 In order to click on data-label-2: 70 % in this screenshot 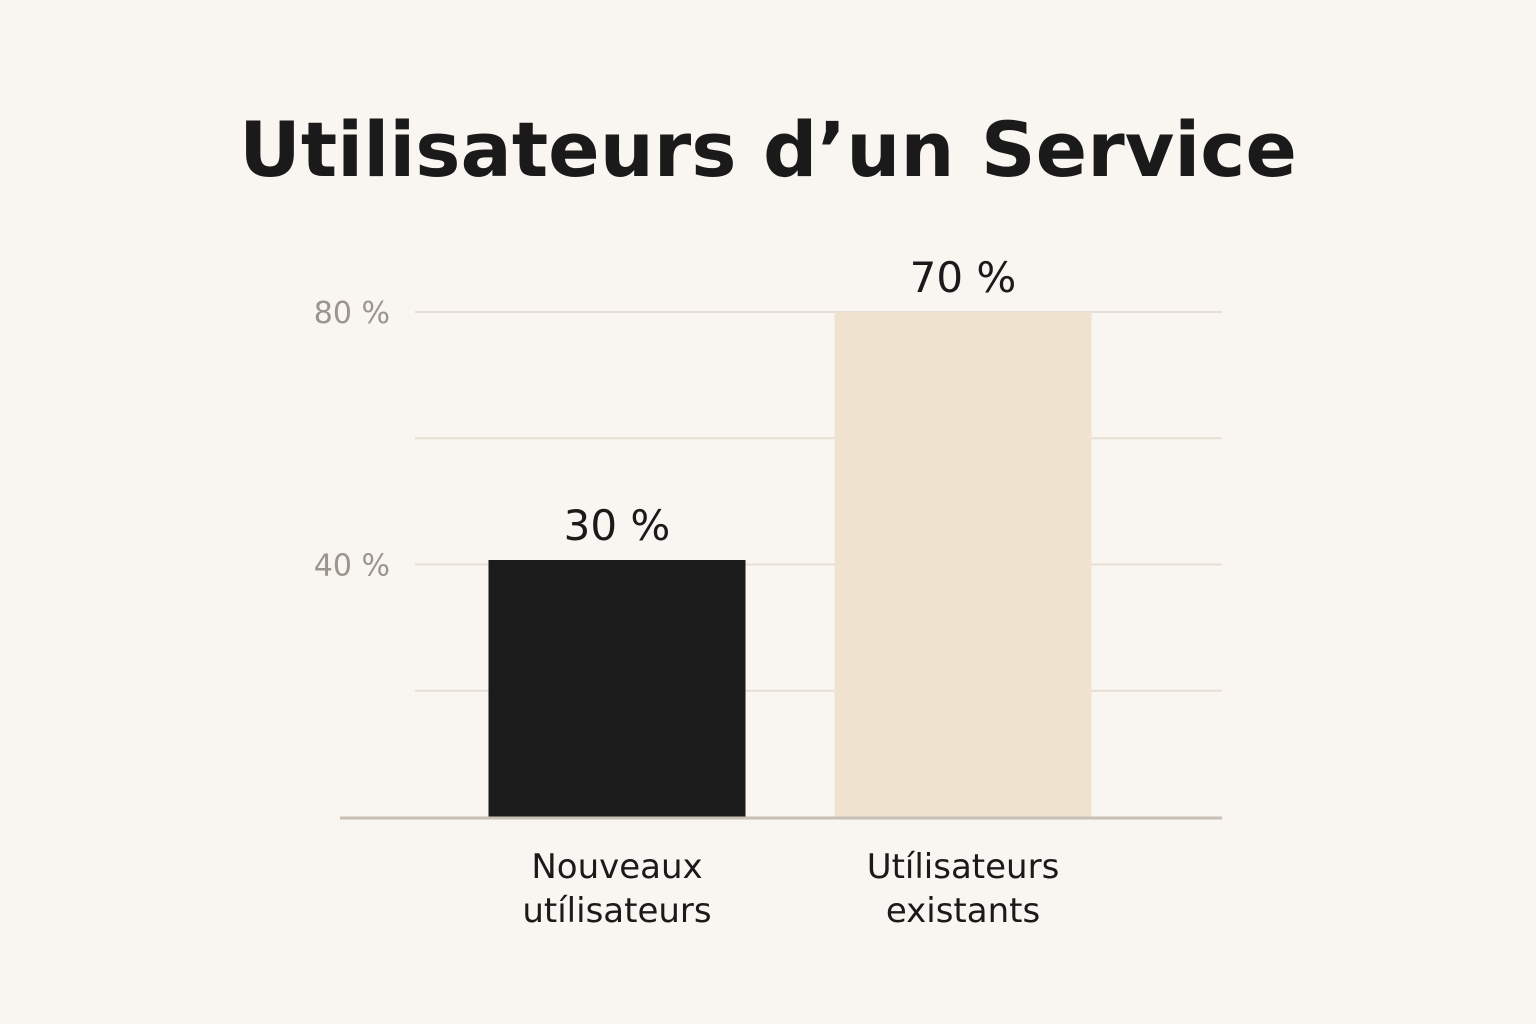, I will do `click(963, 277)`.